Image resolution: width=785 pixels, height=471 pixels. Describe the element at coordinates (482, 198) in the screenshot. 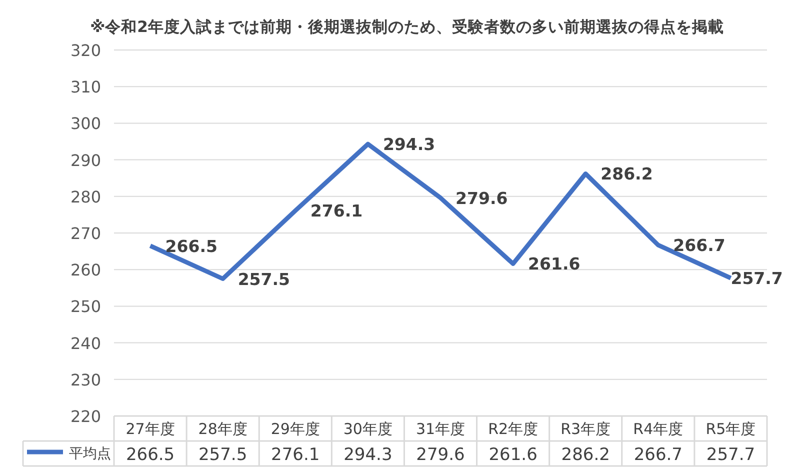

I see `data-label: 279.6` at that location.